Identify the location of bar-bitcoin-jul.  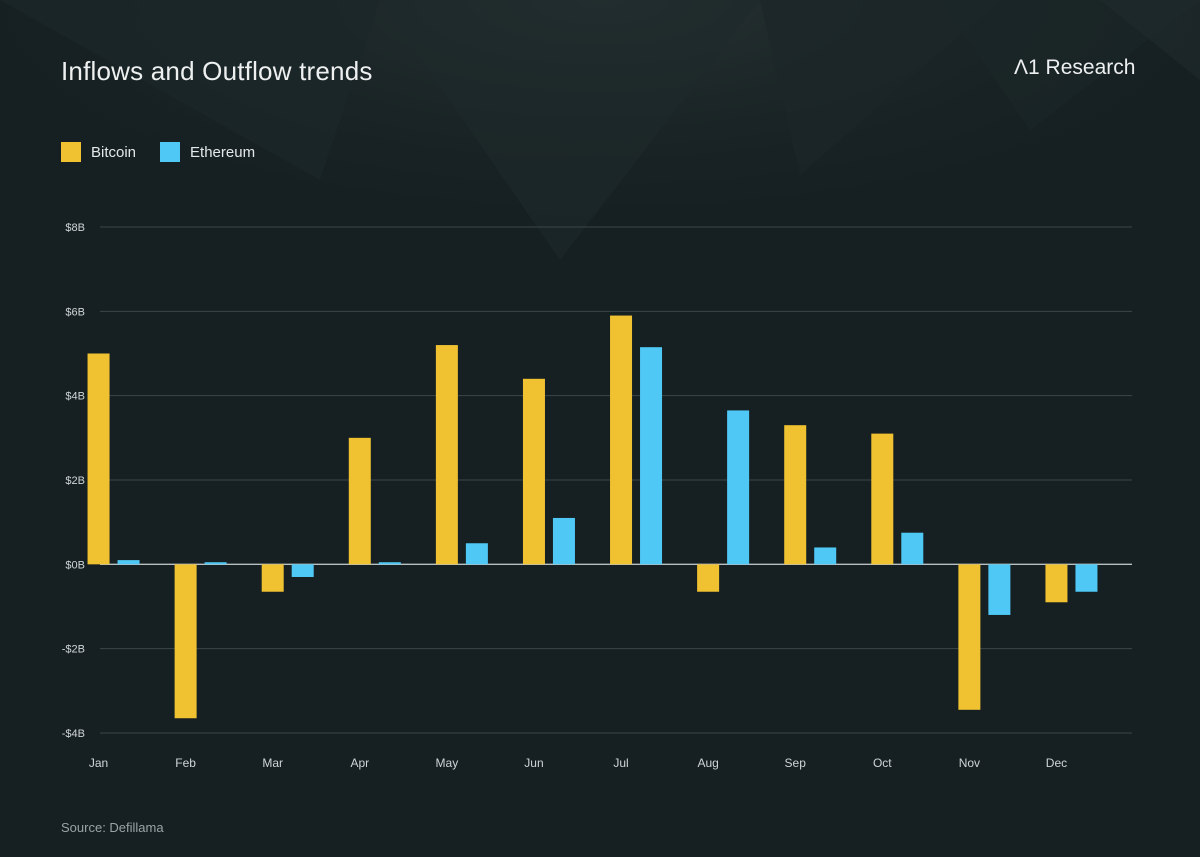
(621, 440).